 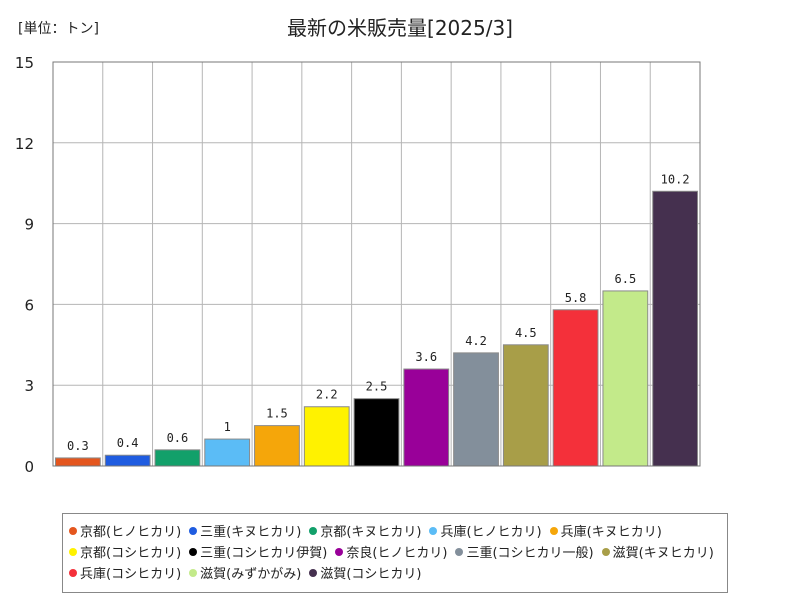 What do you see at coordinates (663, 553) in the screenshot?
I see `legend-label: 滋賀(キヌヒカリ)` at bounding box center [663, 553].